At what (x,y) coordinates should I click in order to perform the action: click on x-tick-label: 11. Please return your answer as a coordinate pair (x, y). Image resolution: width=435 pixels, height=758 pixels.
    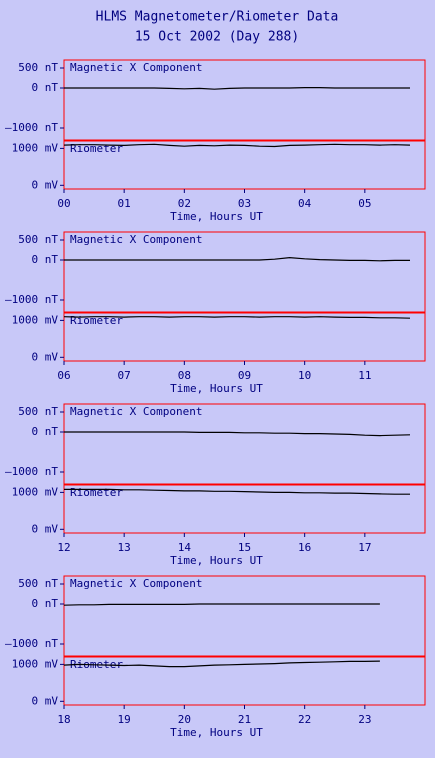
    Looking at the image, I should click on (364, 375).